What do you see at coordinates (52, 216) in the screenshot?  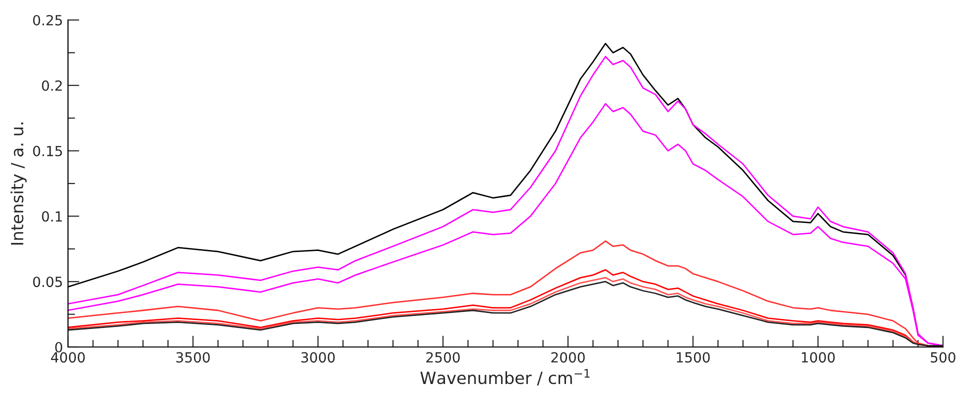 I see `y-tick-label: 0.1` at bounding box center [52, 216].